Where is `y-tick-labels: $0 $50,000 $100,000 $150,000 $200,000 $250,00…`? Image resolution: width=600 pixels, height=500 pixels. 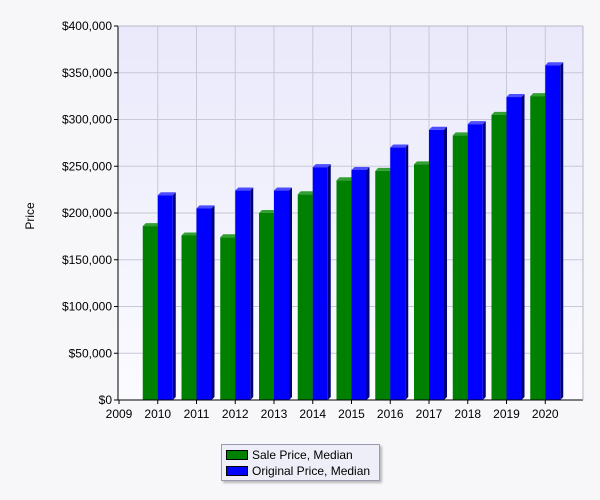
y-tick-labels: $0 $50,000 $100,000 $150,000 $200,000 $250,00… is located at coordinates (87, 213).